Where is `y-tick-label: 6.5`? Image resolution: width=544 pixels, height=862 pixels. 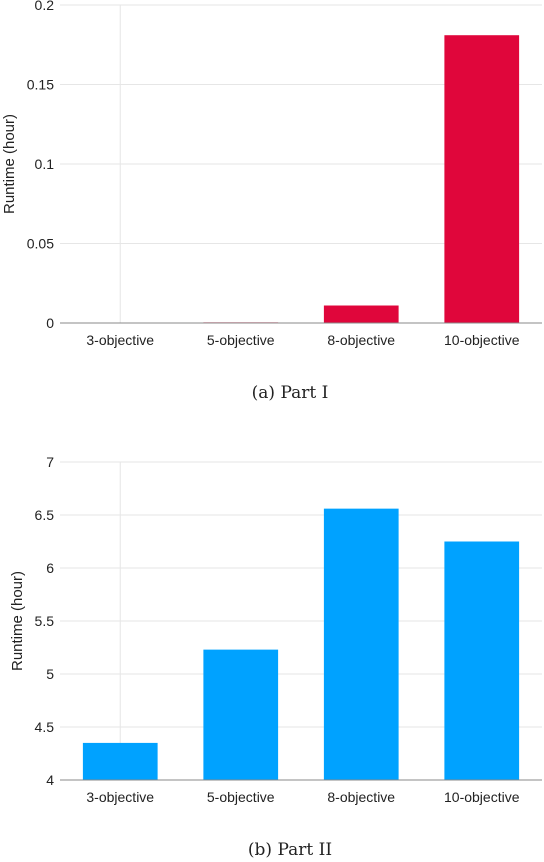 y-tick-label: 6.5 is located at coordinates (45, 515).